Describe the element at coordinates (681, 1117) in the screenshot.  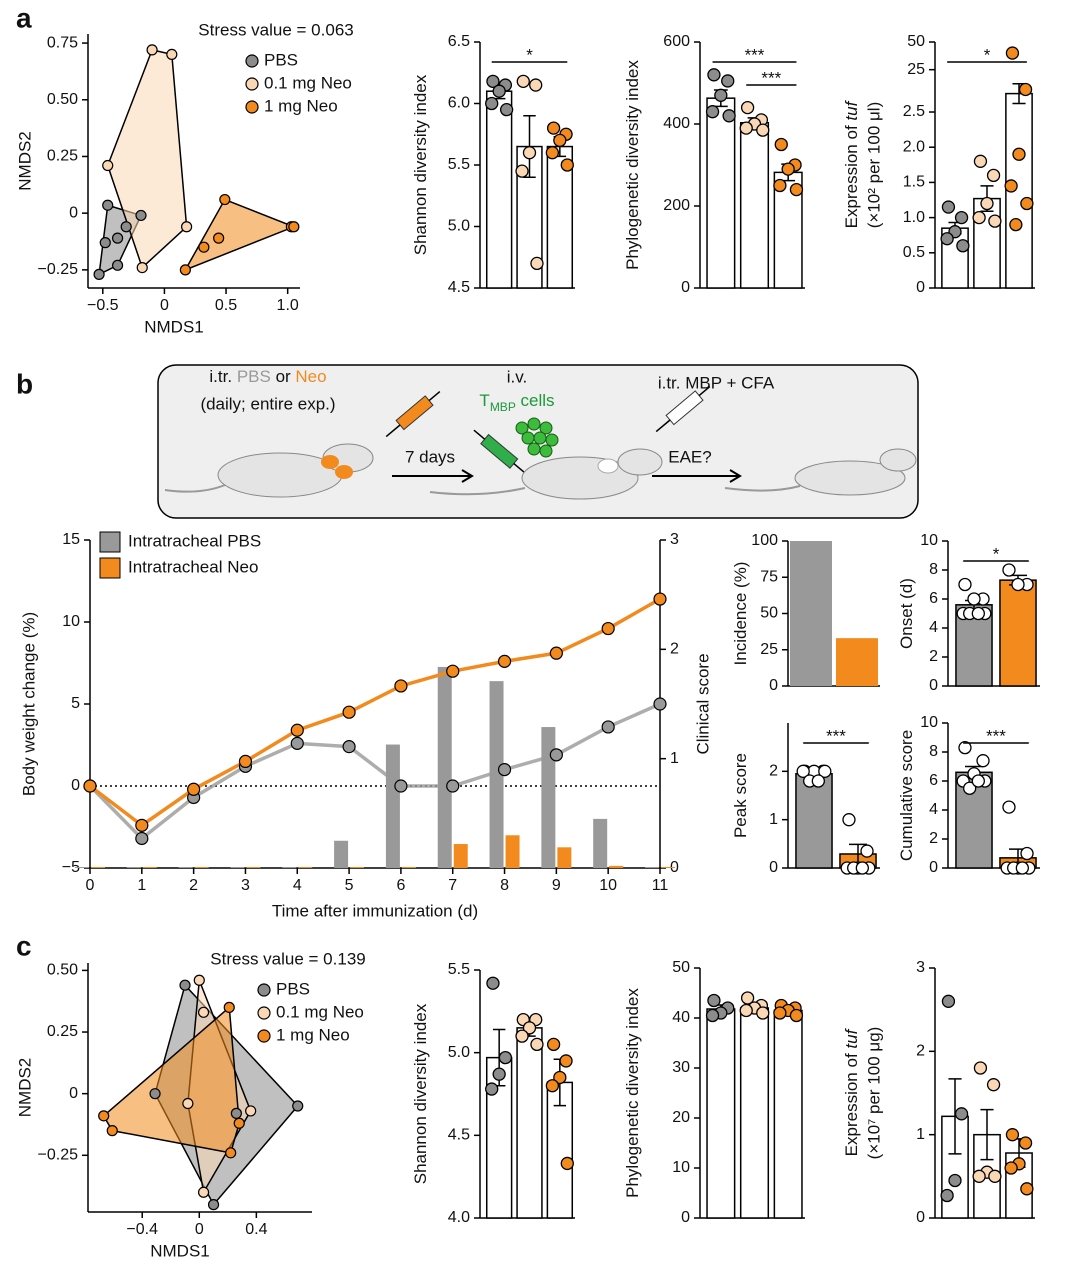
I see `tick-label: 20` at that location.